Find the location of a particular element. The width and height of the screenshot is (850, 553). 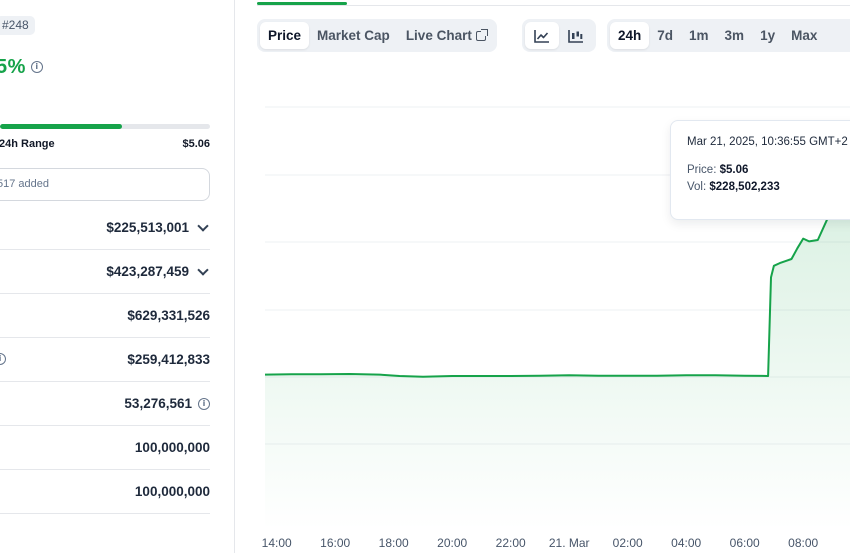

range-bar-fill is located at coordinates (61, 126).